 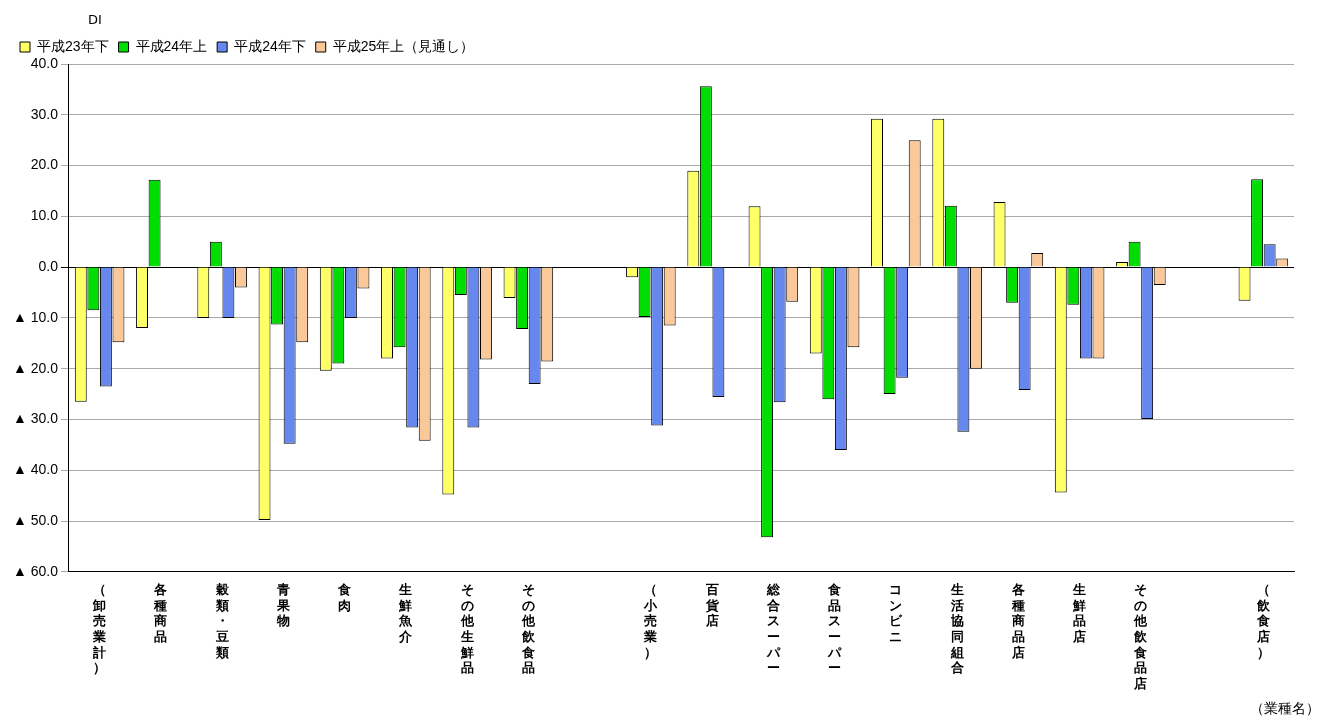 I want to click on y-tick-label: 0.0, so click(x=48, y=265).